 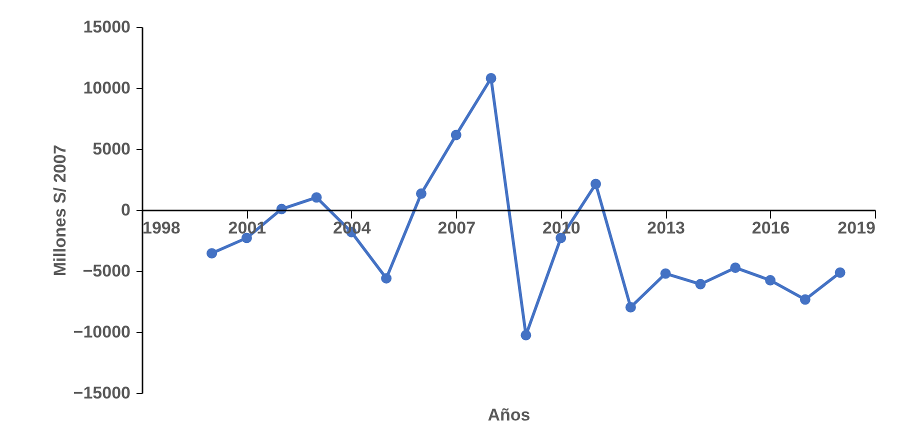 I want to click on x-tick-label: 1998, so click(x=161, y=228).